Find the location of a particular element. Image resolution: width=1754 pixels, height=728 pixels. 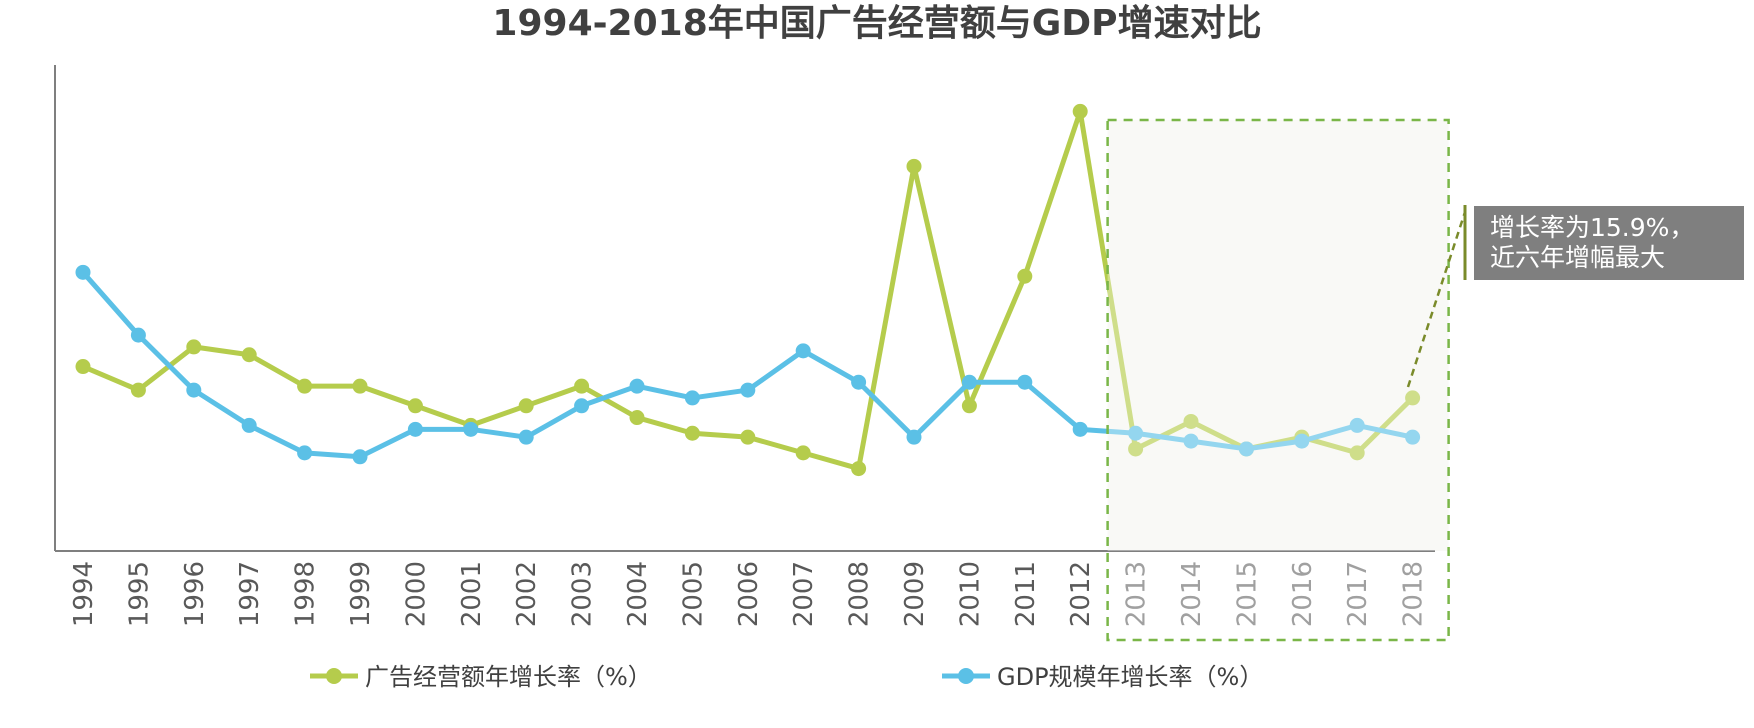

annotation-text: 近六年增幅最大 is located at coordinates (1577, 257).